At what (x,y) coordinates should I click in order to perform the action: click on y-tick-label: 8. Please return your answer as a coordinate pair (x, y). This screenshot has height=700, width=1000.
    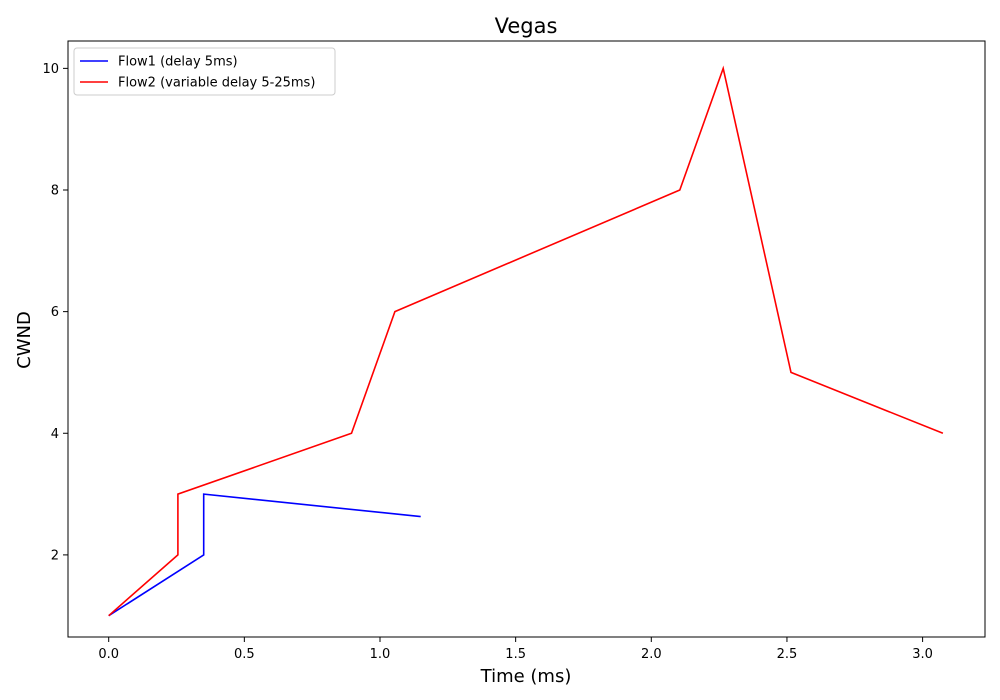
    Looking at the image, I should click on (55, 191).